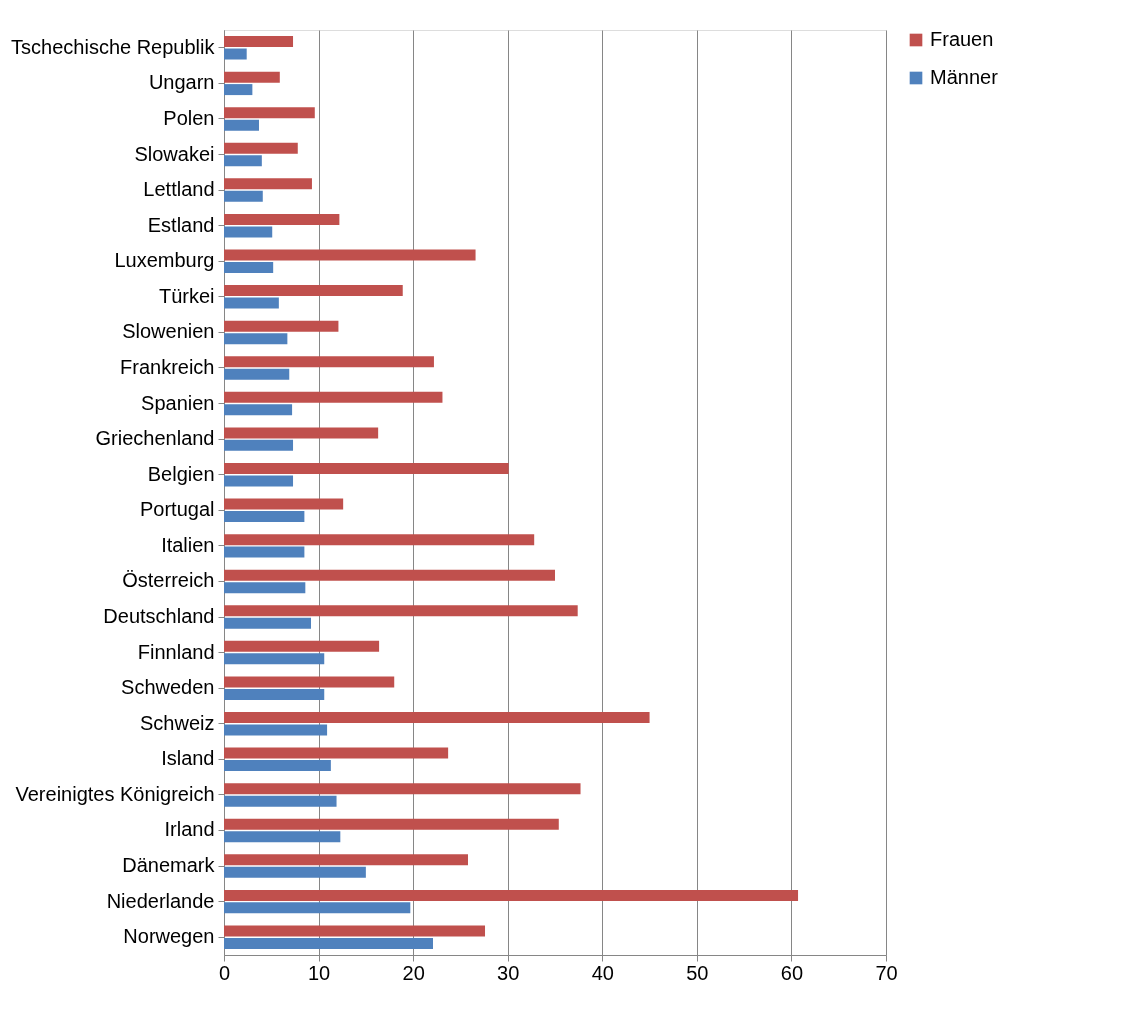  I want to click on x-tick-label: 50, so click(697, 972).